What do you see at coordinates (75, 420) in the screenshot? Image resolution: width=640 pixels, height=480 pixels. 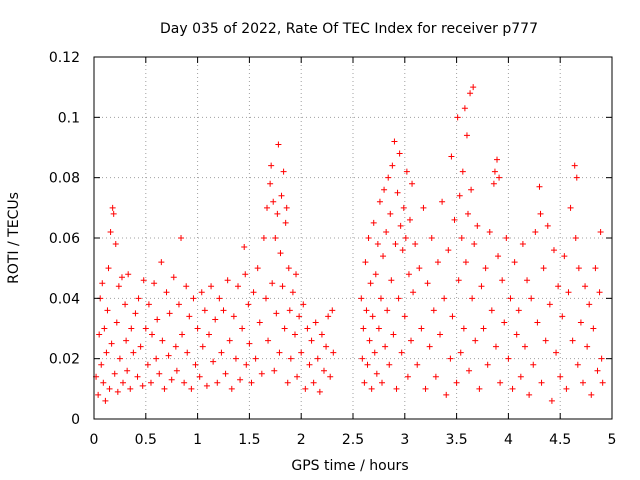 I see `y-tick-label: 0` at bounding box center [75, 420].